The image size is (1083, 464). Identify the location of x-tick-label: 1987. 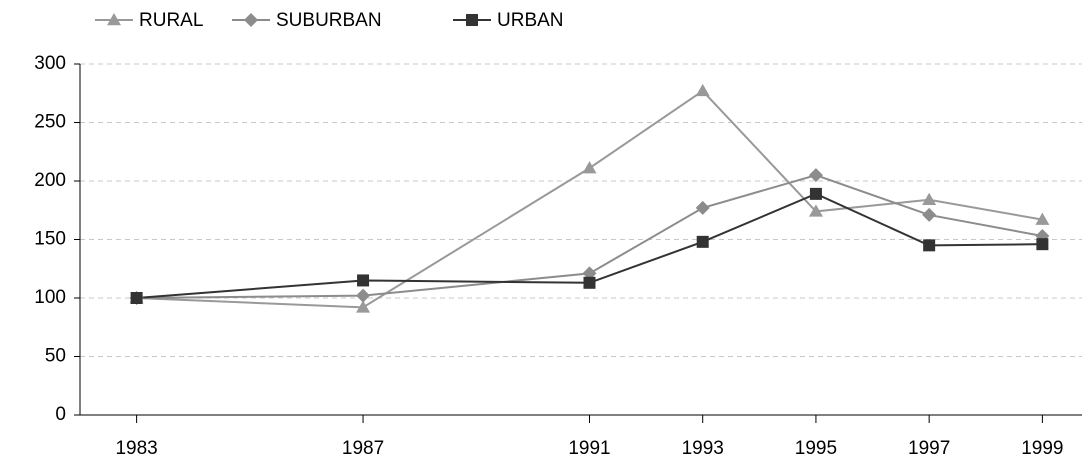
(363, 448).